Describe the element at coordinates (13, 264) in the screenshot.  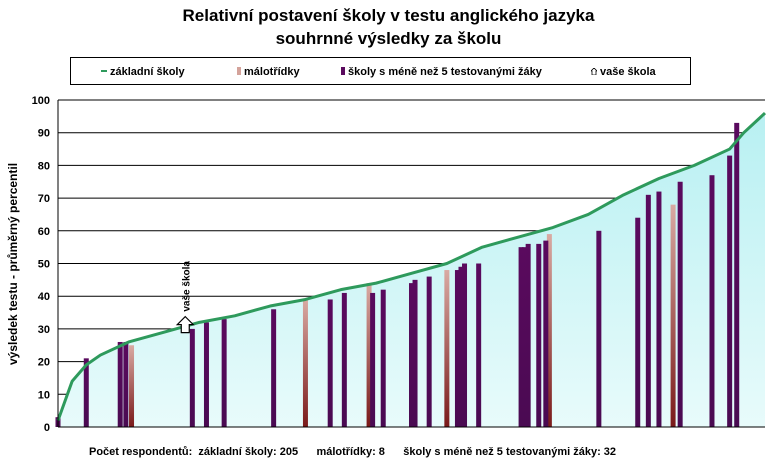
I see `y-axis-label: výsledek testu - průměrný percentil` at that location.